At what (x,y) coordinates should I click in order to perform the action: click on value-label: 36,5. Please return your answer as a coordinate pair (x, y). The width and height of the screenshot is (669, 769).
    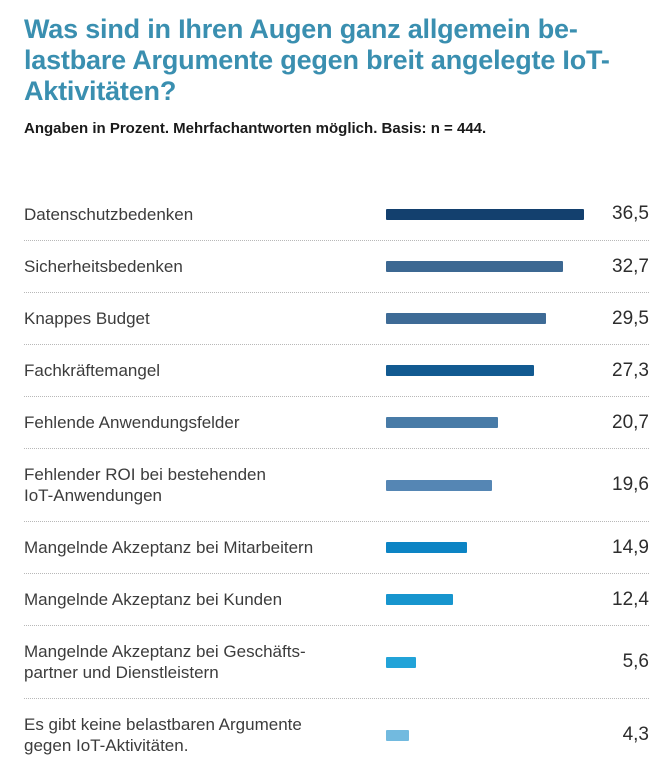
    Looking at the image, I should click on (630, 213).